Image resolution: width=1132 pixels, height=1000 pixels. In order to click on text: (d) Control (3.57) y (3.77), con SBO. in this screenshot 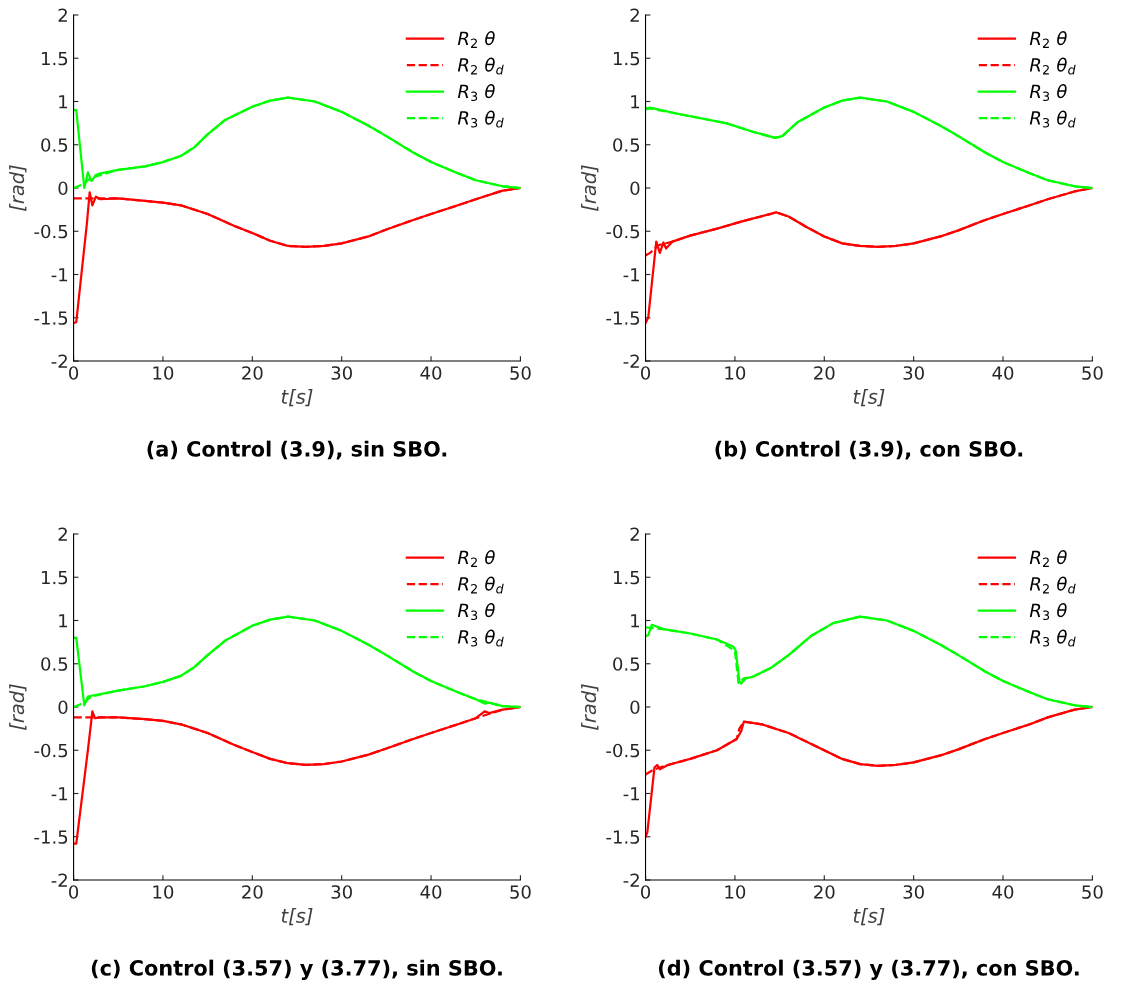, I will do `click(869, 969)`.